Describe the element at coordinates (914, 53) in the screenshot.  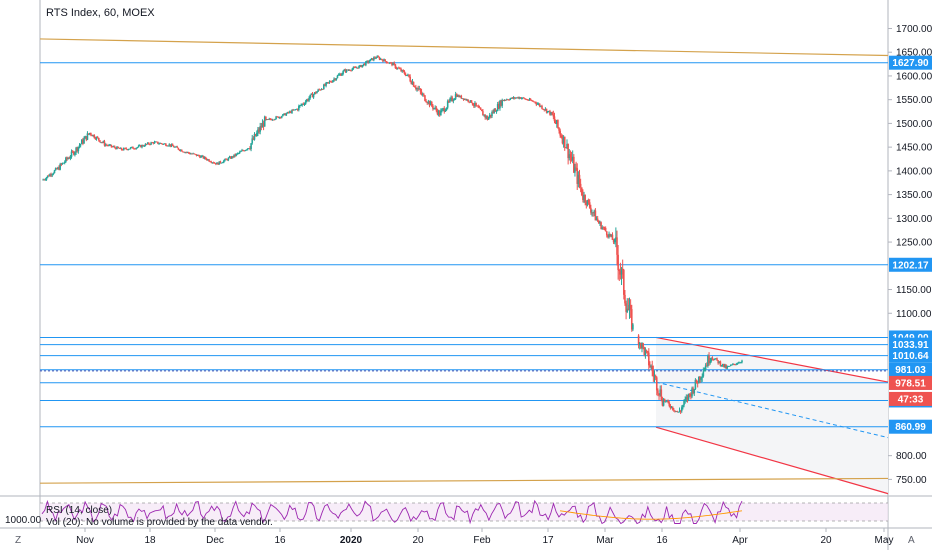
I see `y-tick-label: 1650.00` at that location.